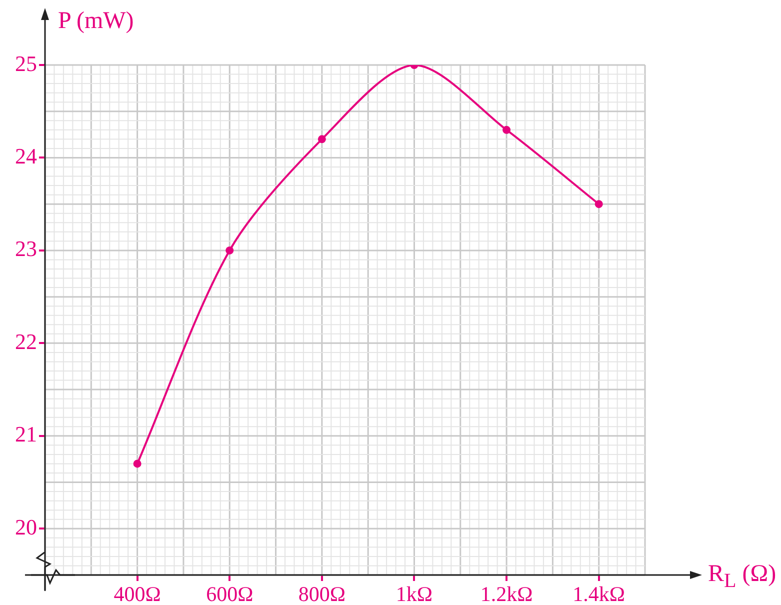  What do you see at coordinates (599, 593) in the screenshot?
I see `x-tick-label: 1.4kΩ` at bounding box center [599, 593].